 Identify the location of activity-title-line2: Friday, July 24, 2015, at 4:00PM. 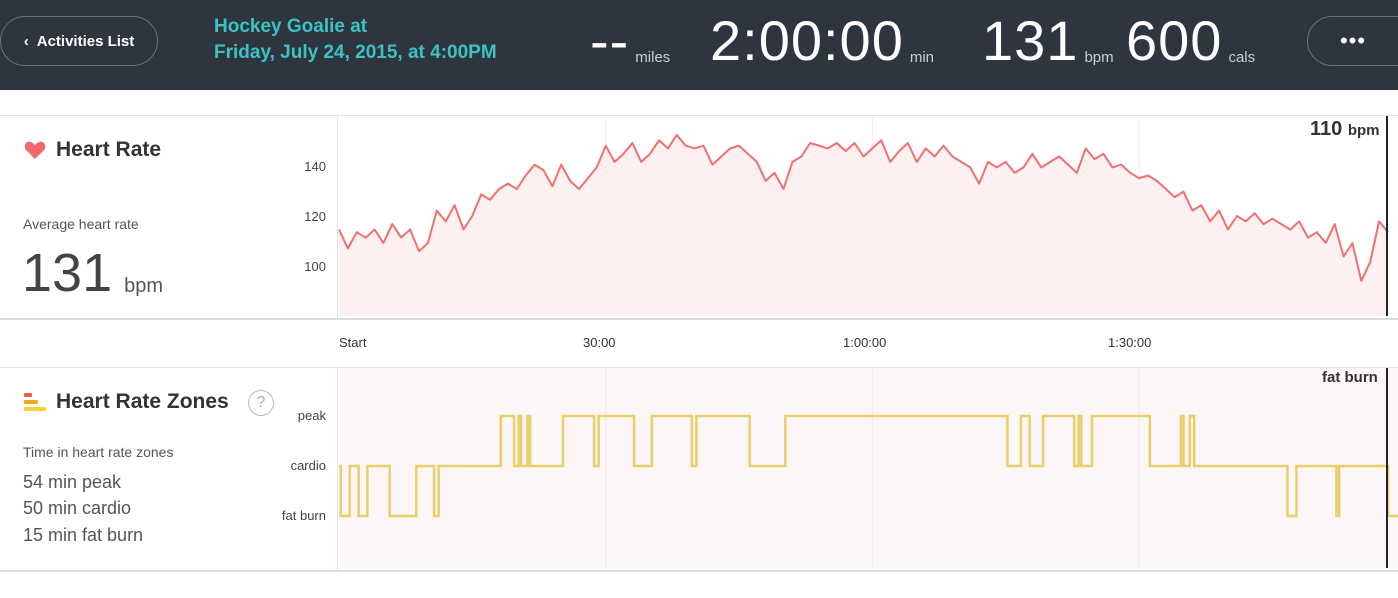
(355, 52).